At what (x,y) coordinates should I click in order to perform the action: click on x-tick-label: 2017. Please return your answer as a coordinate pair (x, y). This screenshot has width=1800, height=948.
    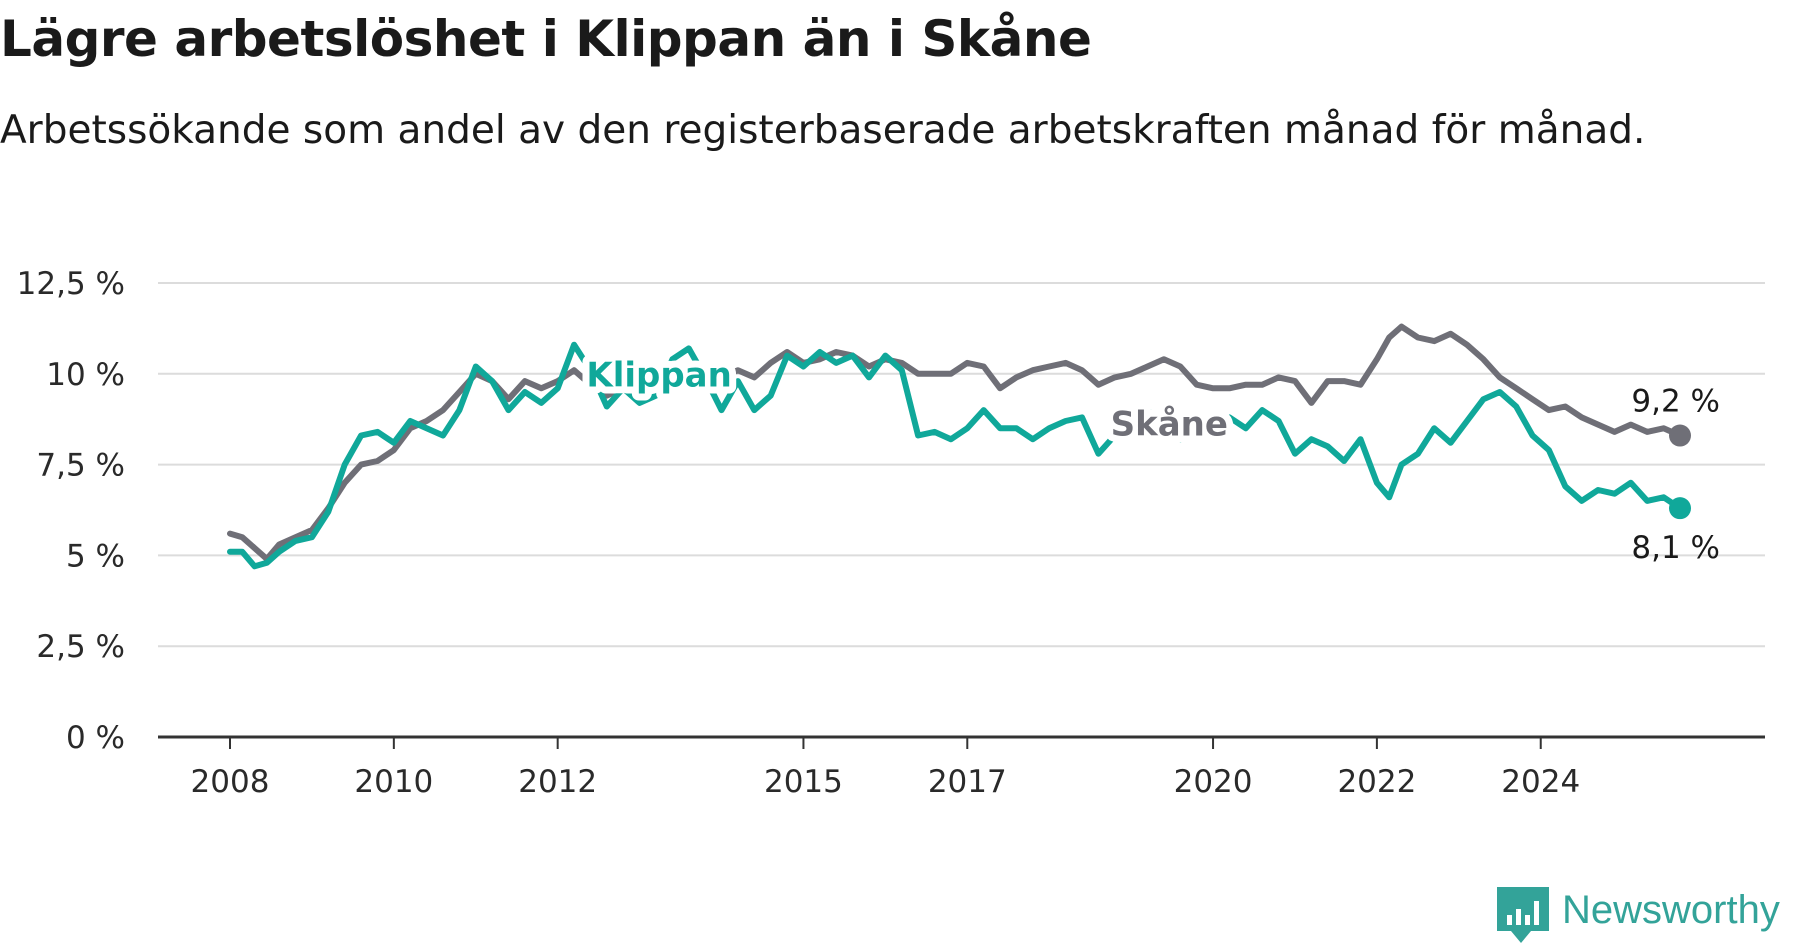
    Looking at the image, I should click on (967, 782).